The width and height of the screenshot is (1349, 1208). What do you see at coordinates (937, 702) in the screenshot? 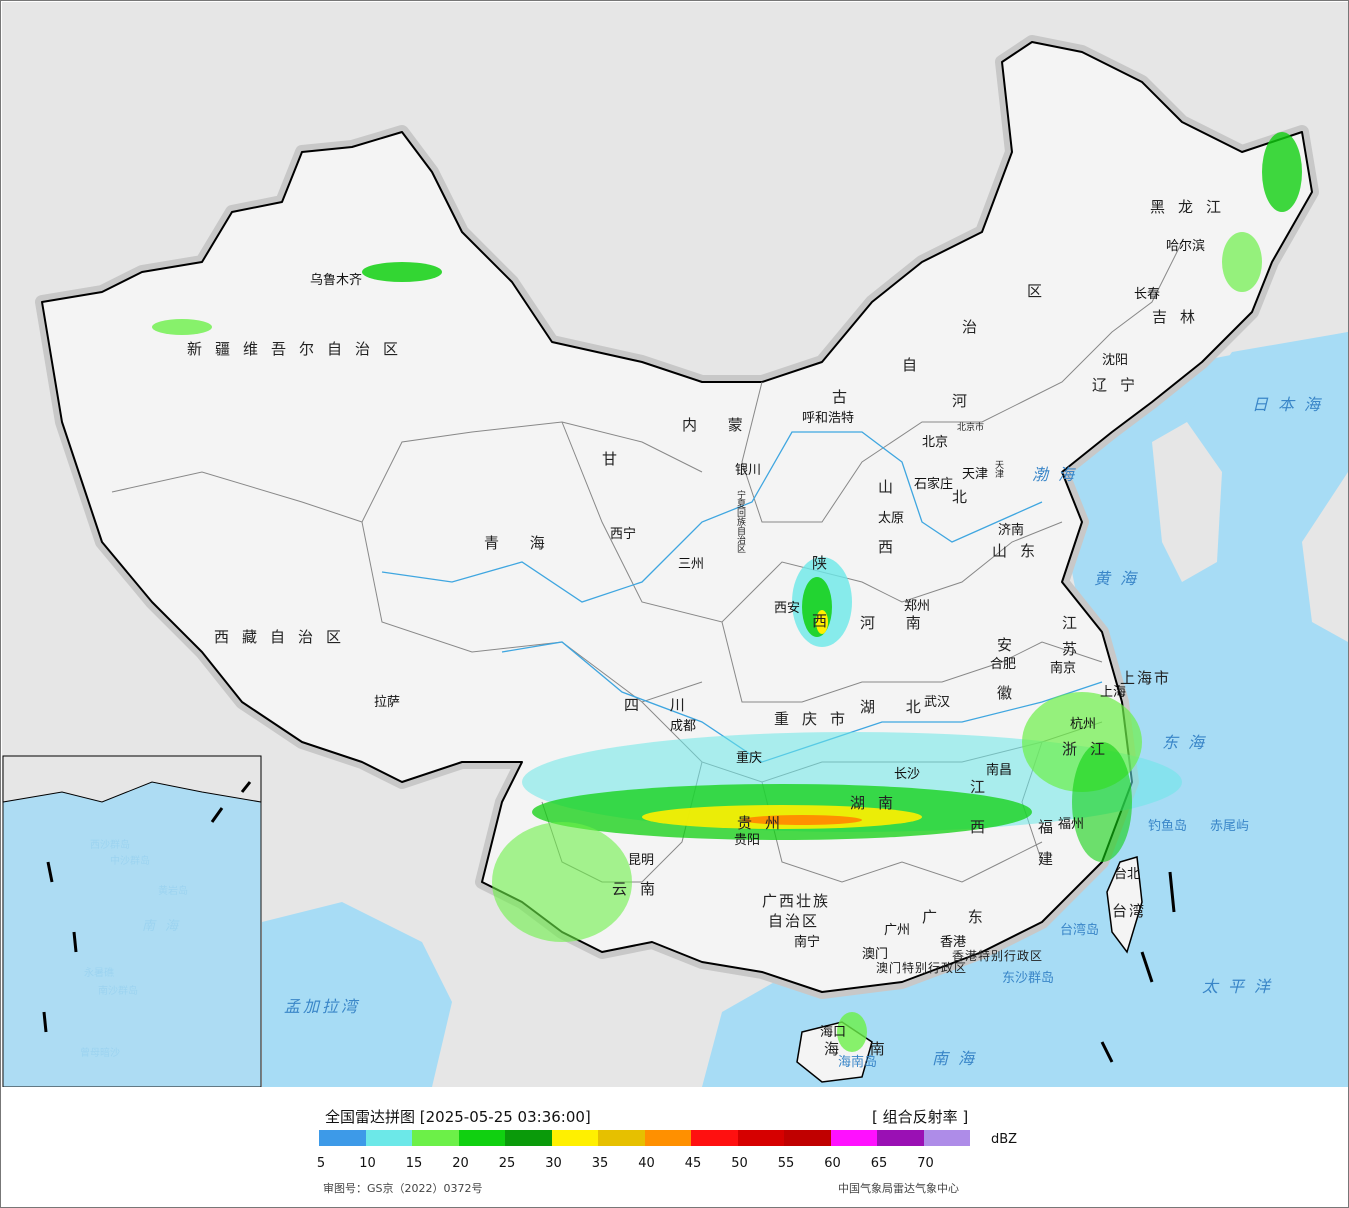
I see `svg-text: 武汉` at bounding box center [937, 702].